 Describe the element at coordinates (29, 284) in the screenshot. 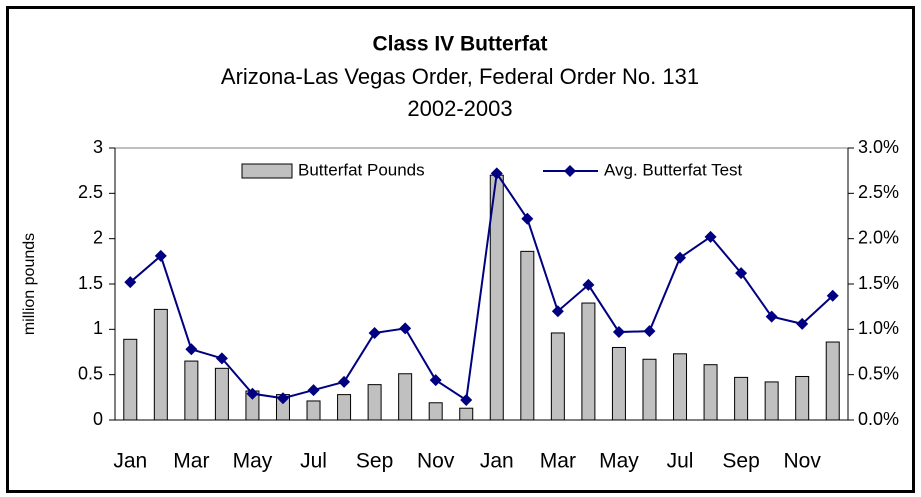

I see `y-axis-label: million pounds` at that location.